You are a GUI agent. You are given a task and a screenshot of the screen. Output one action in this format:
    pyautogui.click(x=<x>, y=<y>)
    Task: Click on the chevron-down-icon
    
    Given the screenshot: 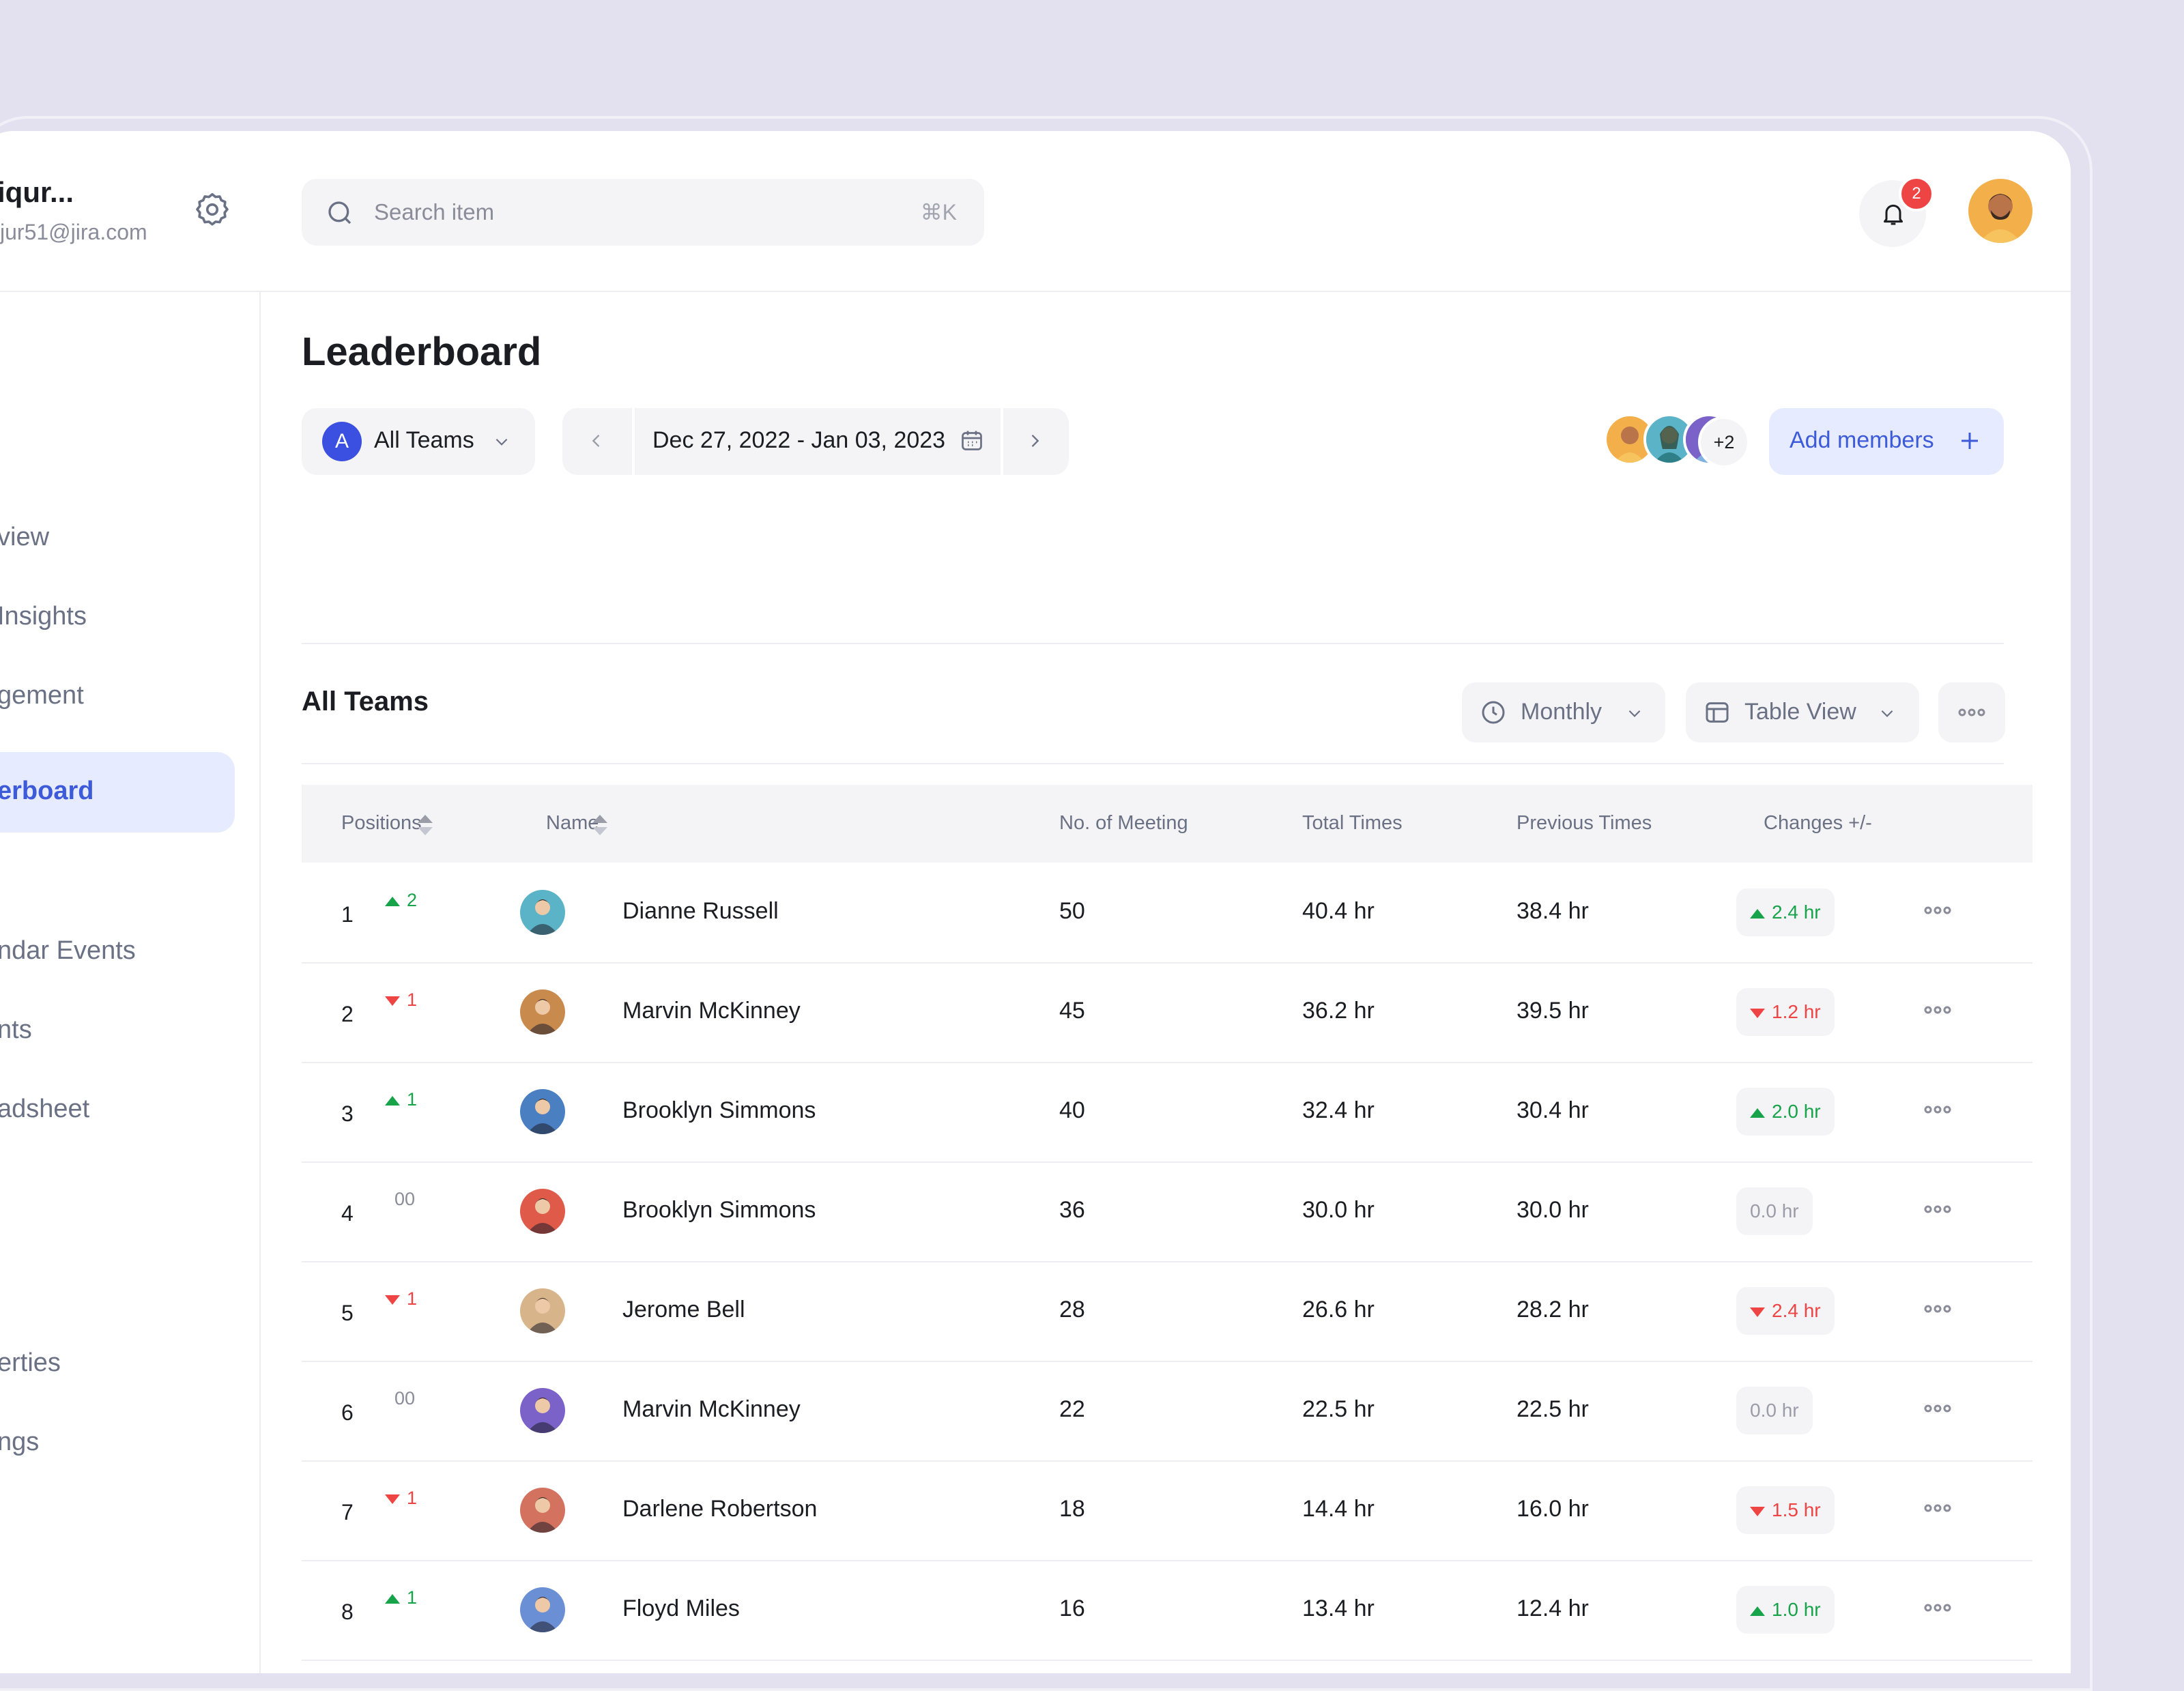 What is the action you would take?
    pyautogui.click(x=1634, y=713)
    